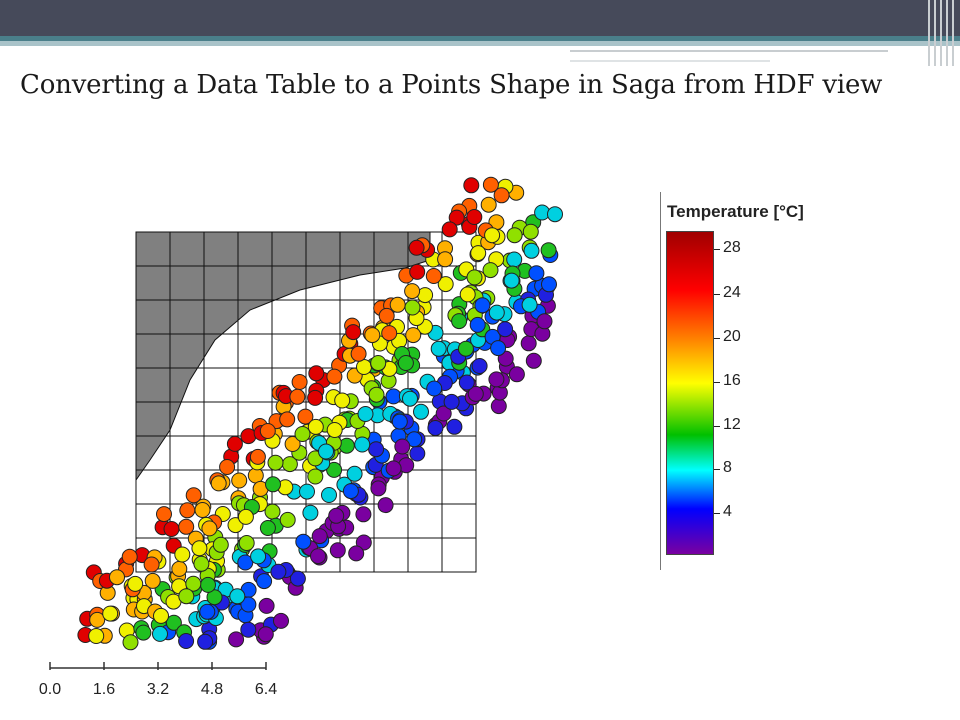 Image resolution: width=960 pixels, height=720 pixels. I want to click on scale-tick-label: 1.6, so click(104, 689).